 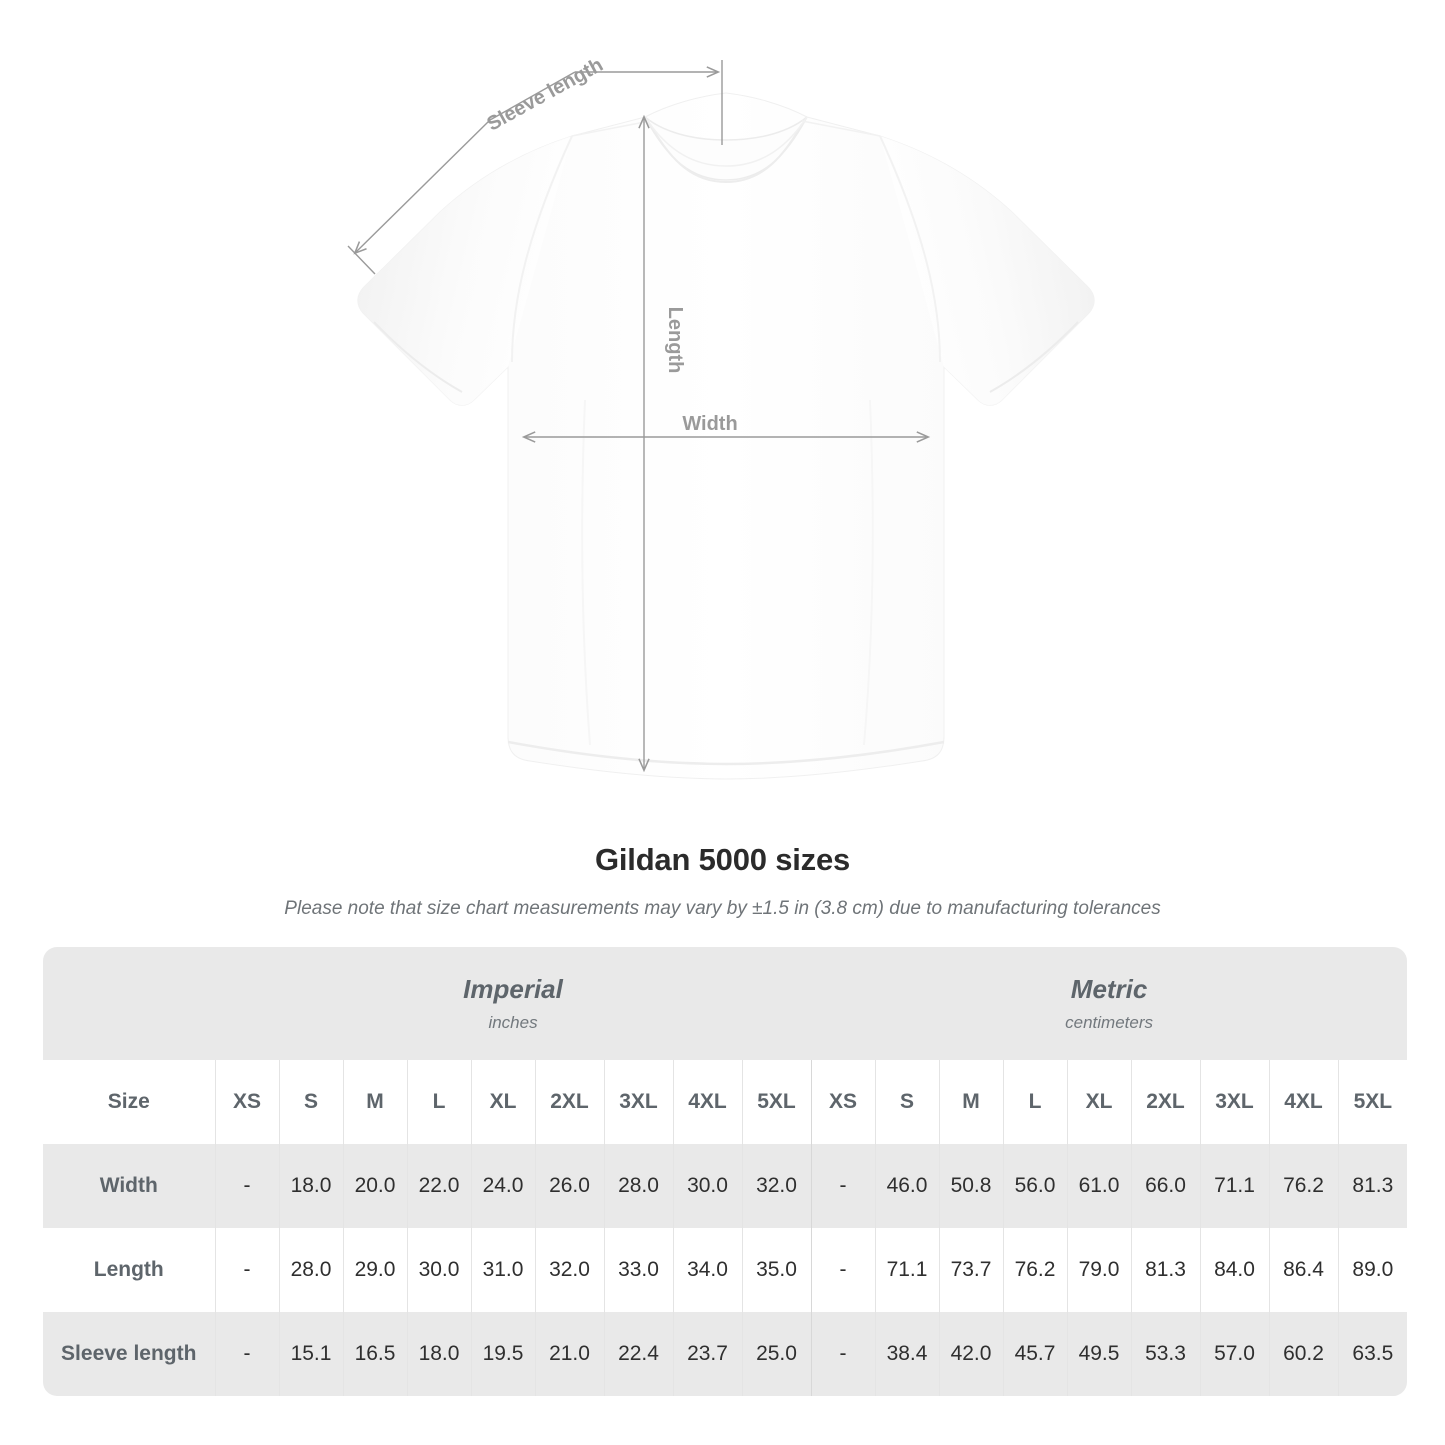 I want to click on cell-length-metric-l: 76.2, so click(x=1035, y=1270).